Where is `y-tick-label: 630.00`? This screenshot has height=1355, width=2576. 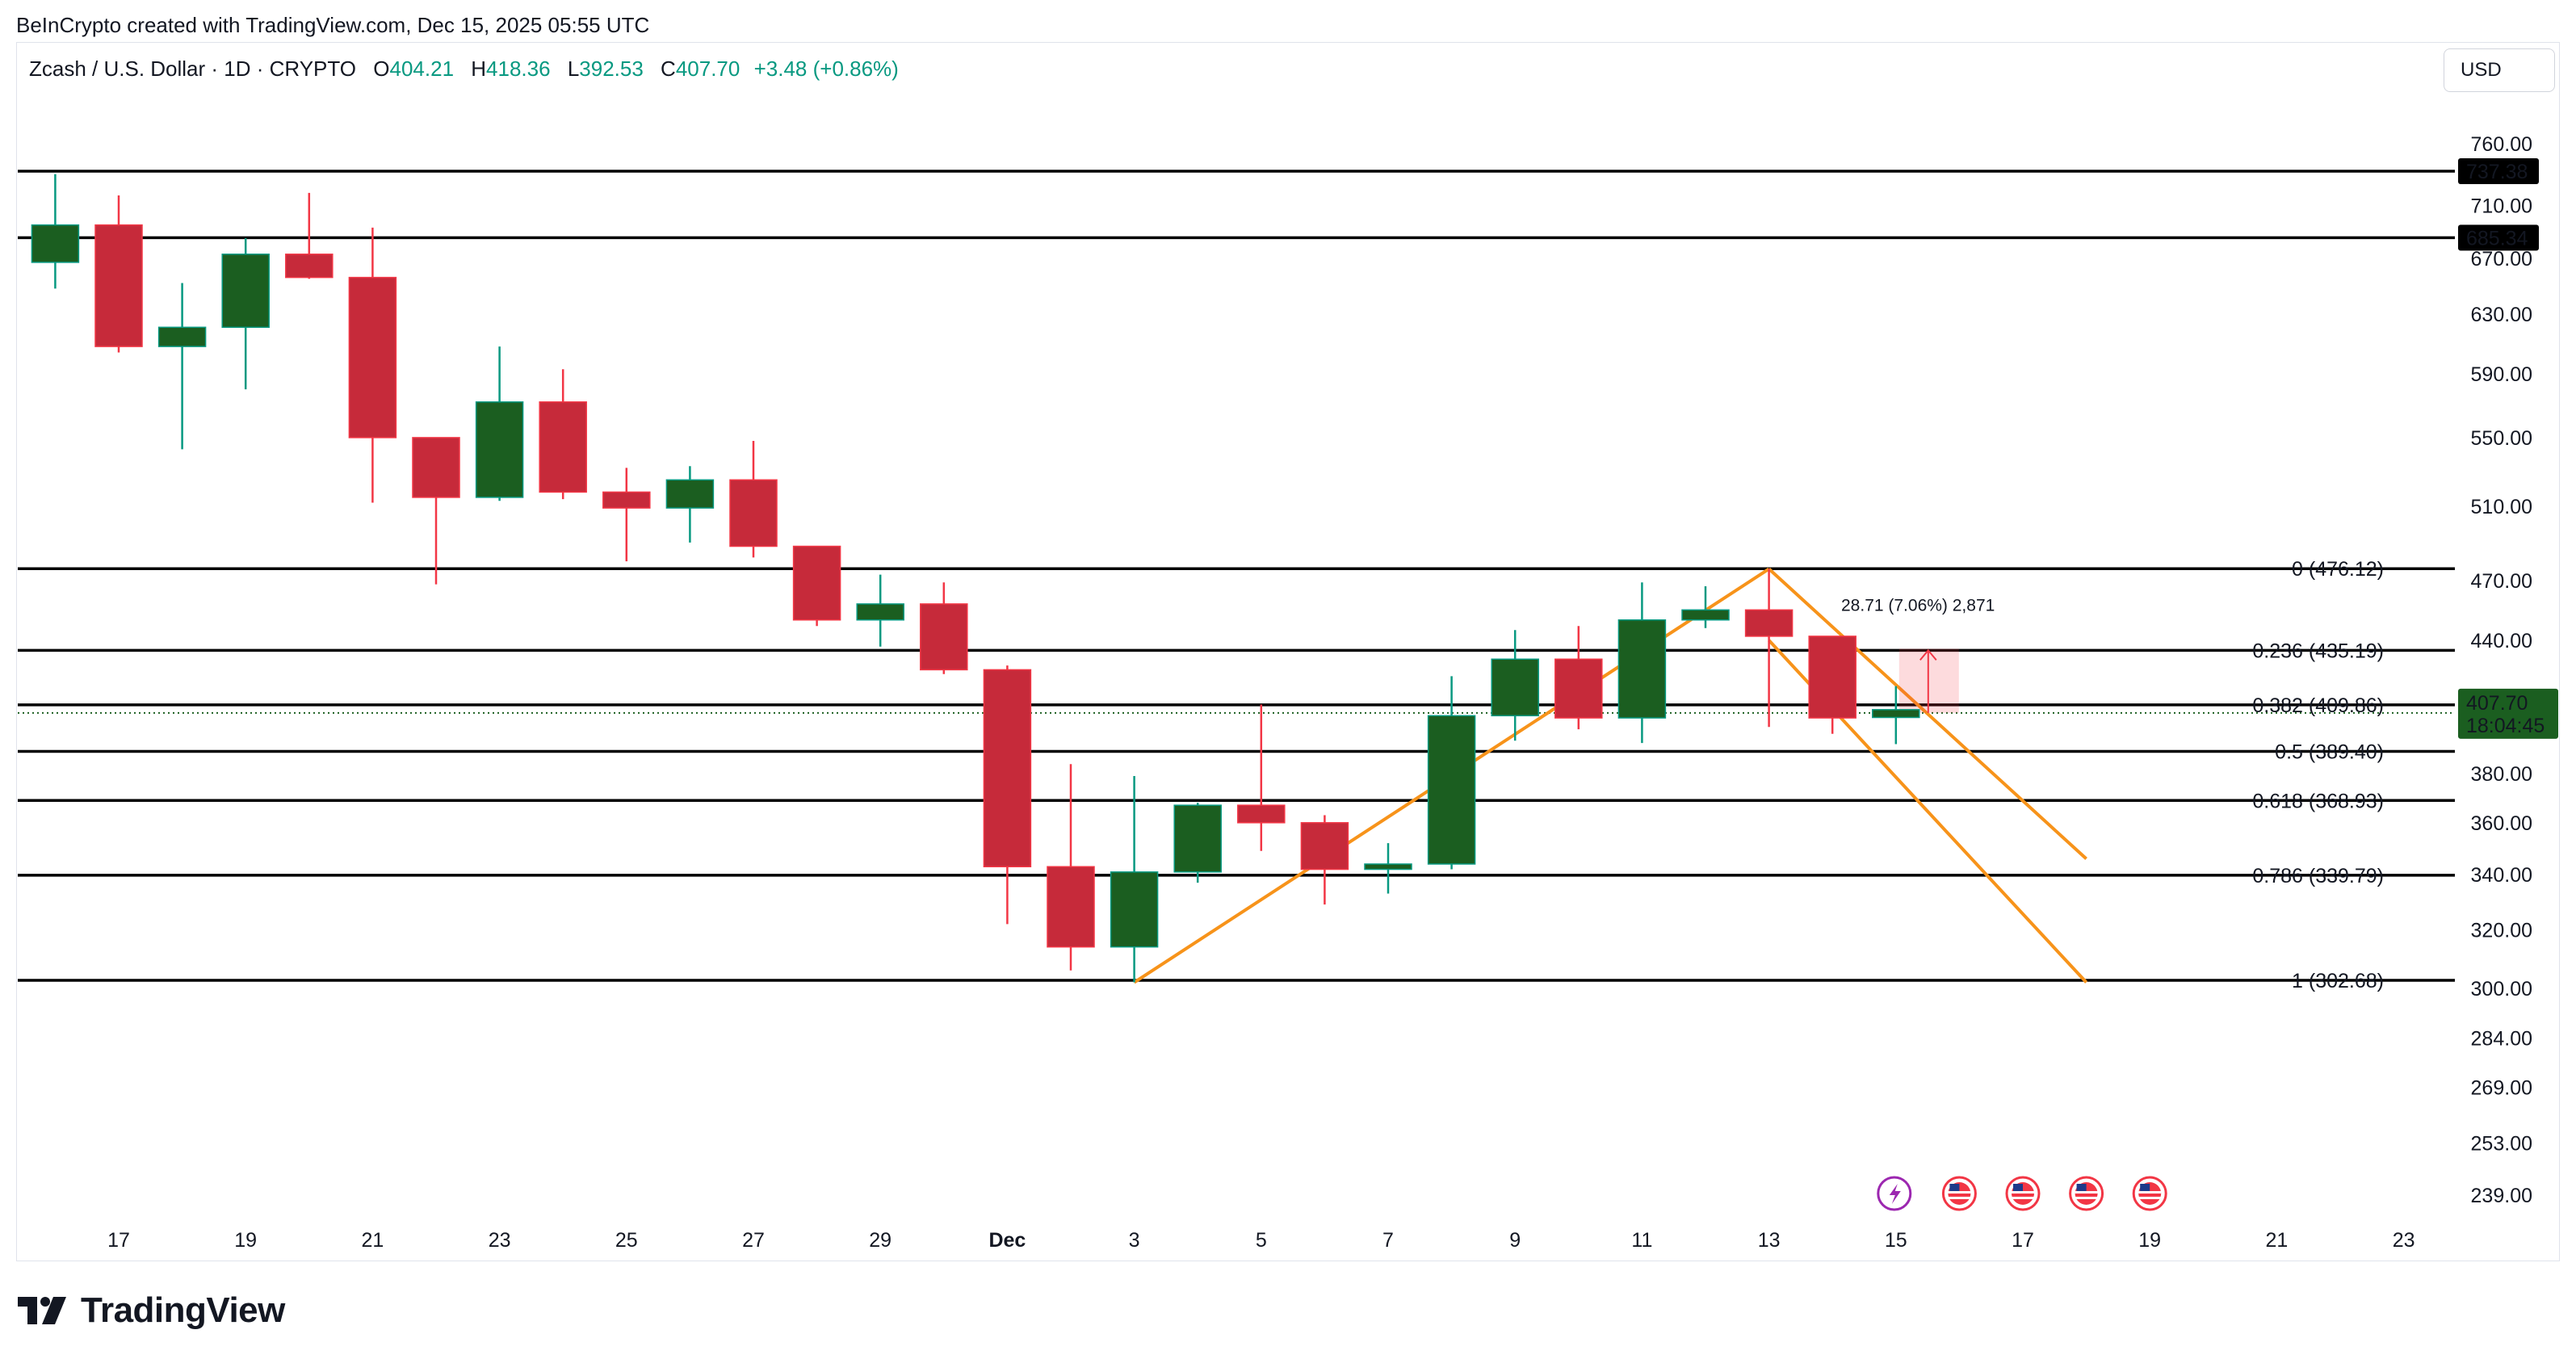 y-tick-label: 630.00 is located at coordinates (2501, 315).